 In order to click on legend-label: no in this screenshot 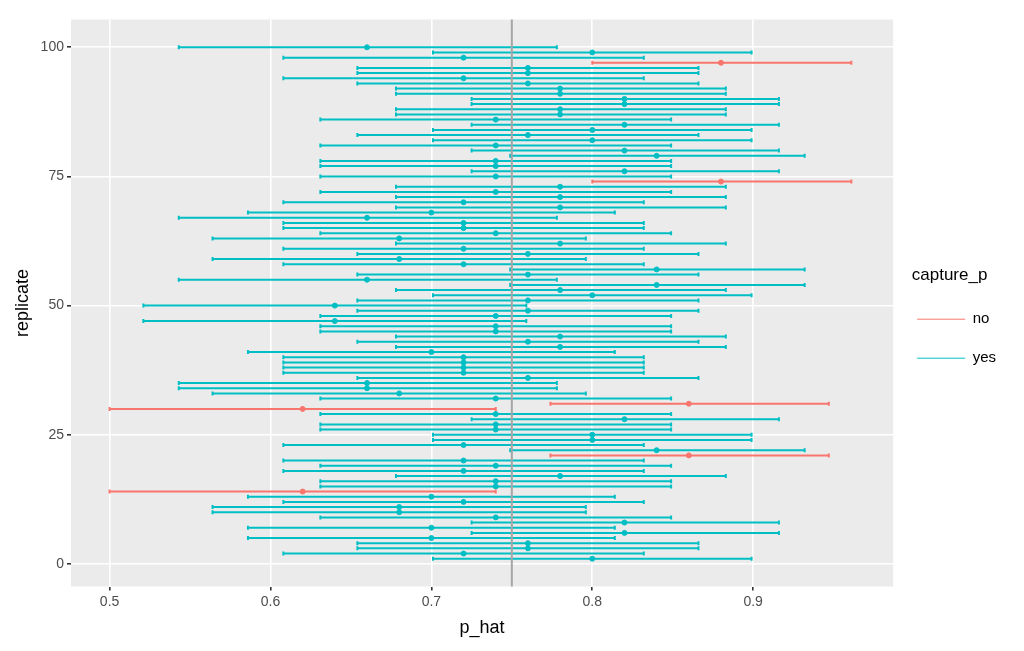, I will do `click(981, 318)`.